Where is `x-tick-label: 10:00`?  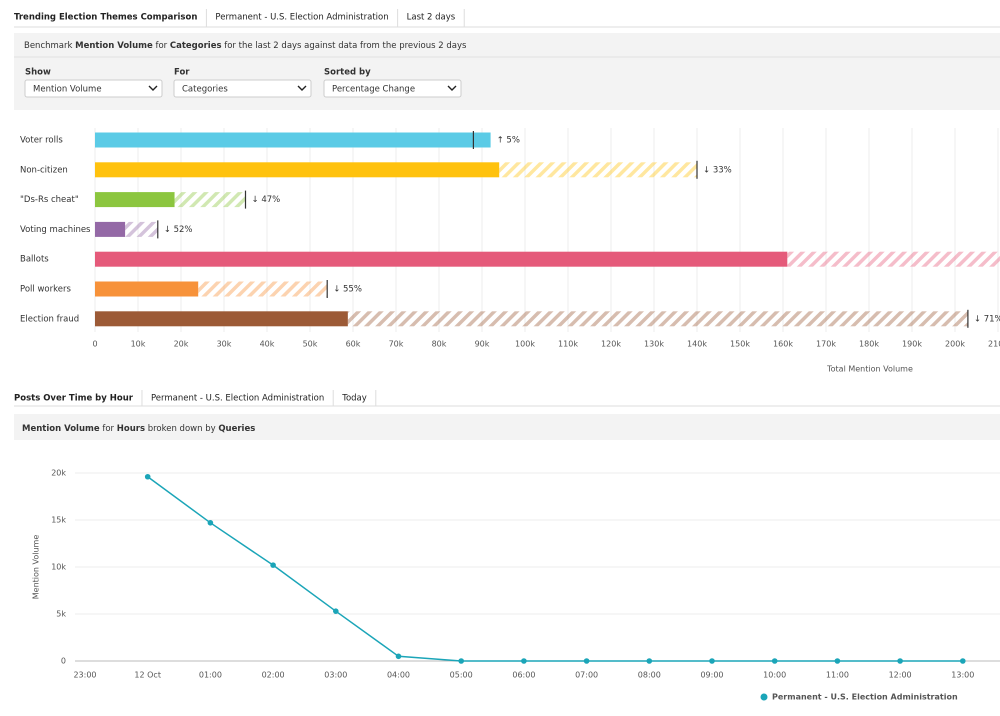
x-tick-label: 10:00 is located at coordinates (774, 675).